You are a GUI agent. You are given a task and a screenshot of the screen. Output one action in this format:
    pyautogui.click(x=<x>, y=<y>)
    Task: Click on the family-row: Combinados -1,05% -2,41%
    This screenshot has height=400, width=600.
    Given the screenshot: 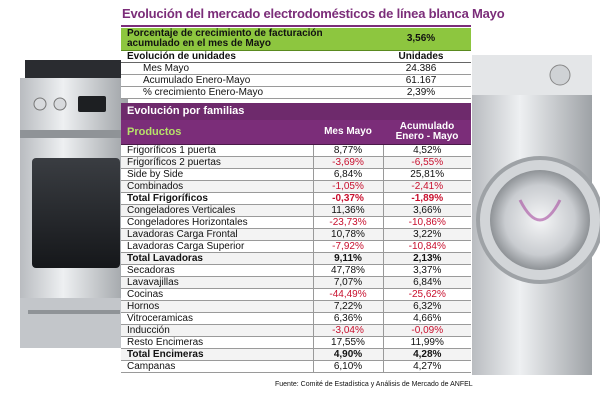 What is the action you would take?
    pyautogui.click(x=296, y=186)
    